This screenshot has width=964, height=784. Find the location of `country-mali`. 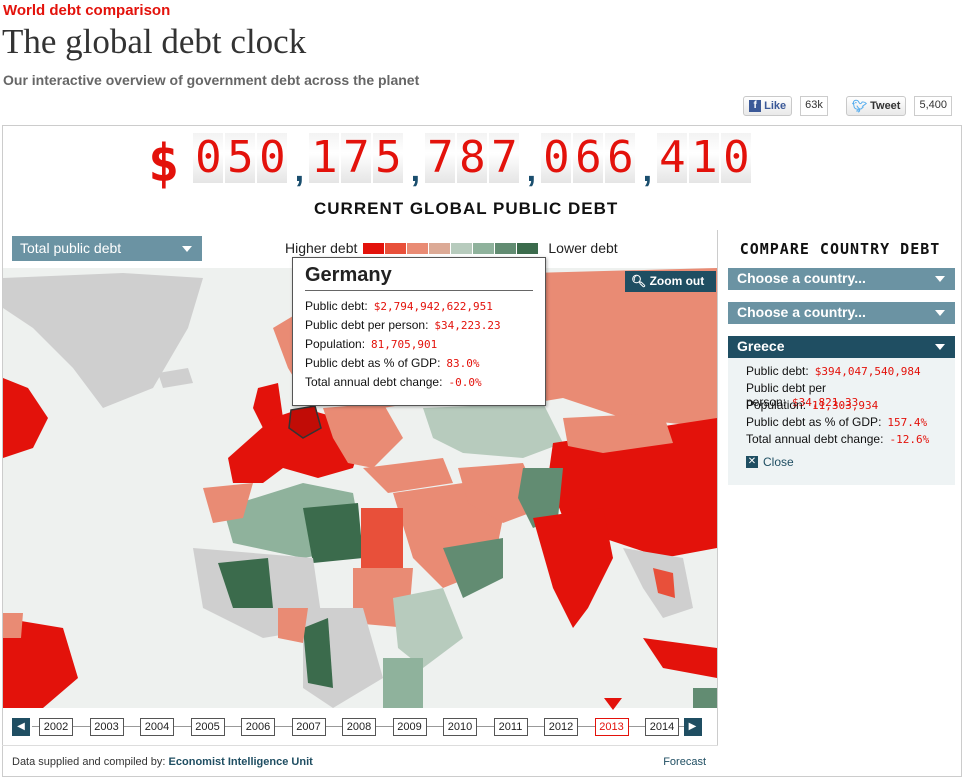

country-mali is located at coordinates (245, 583).